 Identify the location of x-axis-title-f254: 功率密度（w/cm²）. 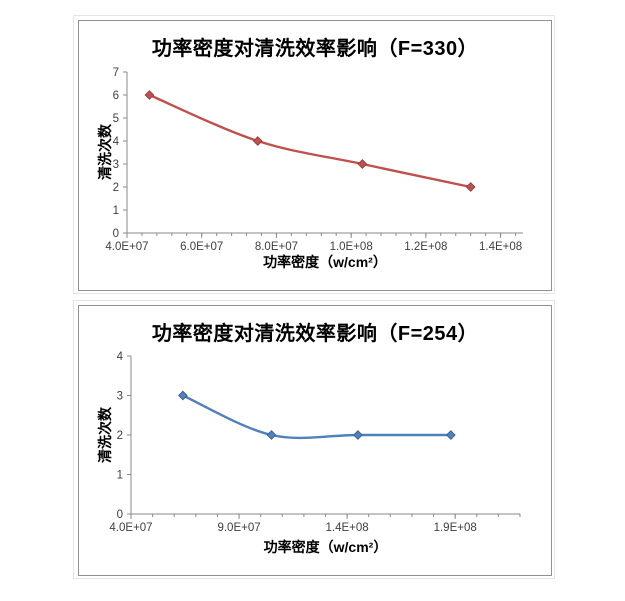
(325, 547).